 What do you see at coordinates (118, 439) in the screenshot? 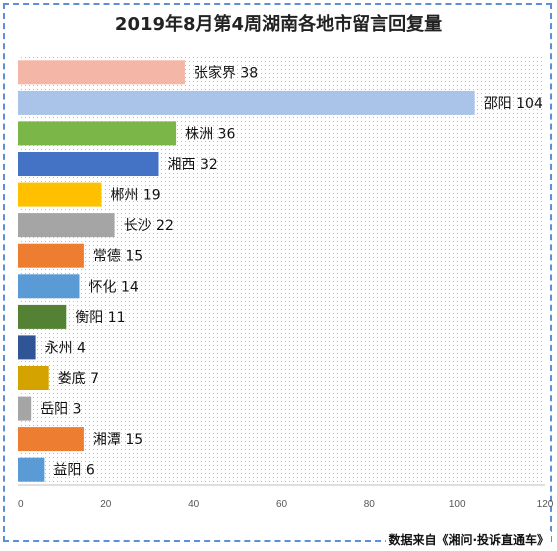
I see `bar-label-12: 湘潭 15` at bounding box center [118, 439].